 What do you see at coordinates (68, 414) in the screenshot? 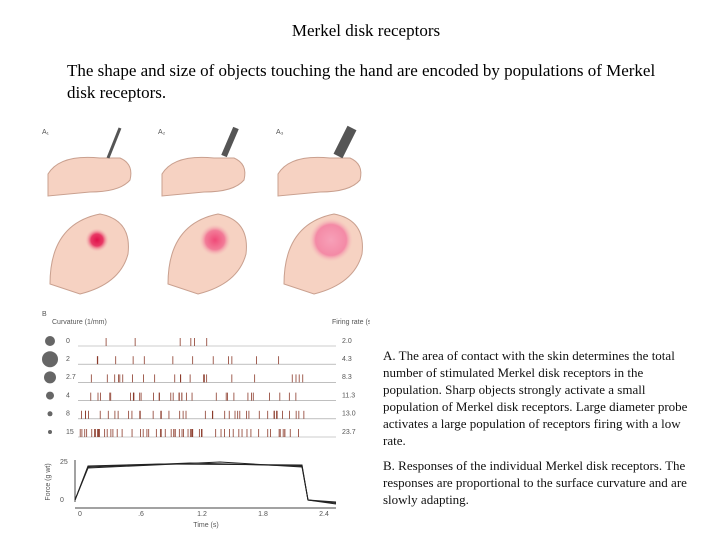
I see `curvature-value: 8` at bounding box center [68, 414].